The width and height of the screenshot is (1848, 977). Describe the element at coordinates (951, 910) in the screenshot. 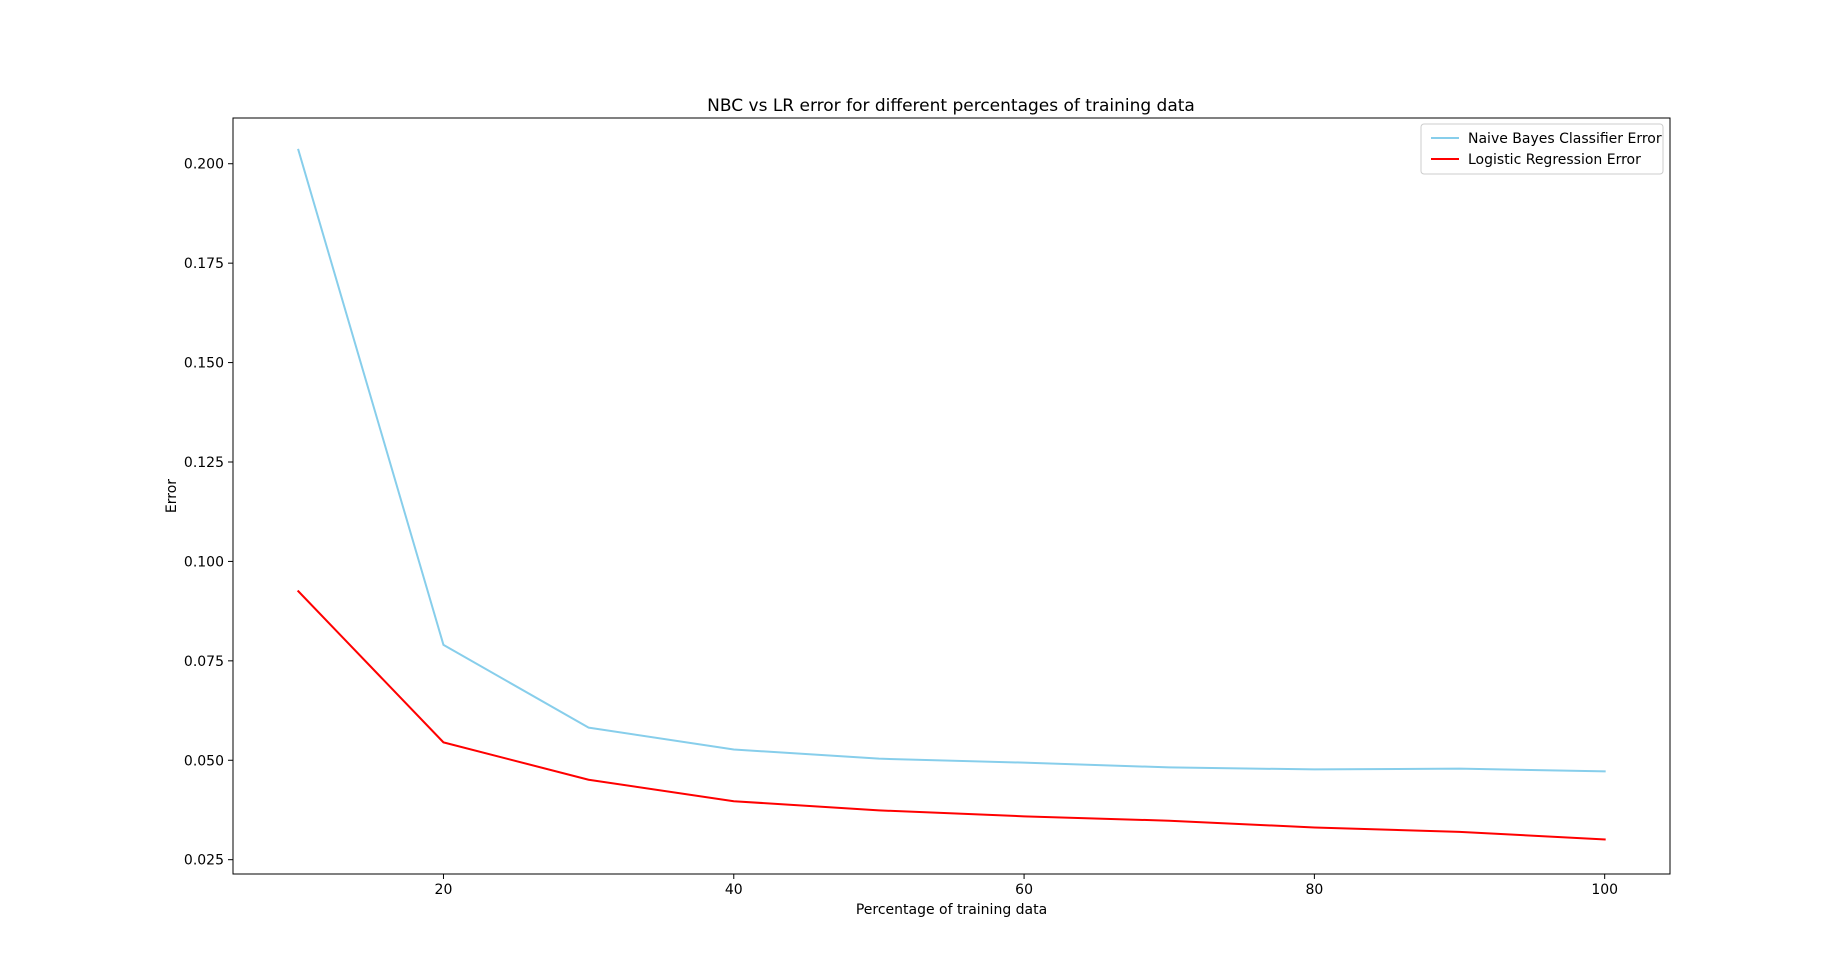

I see `x-axis-label: Percentage of training data` at that location.